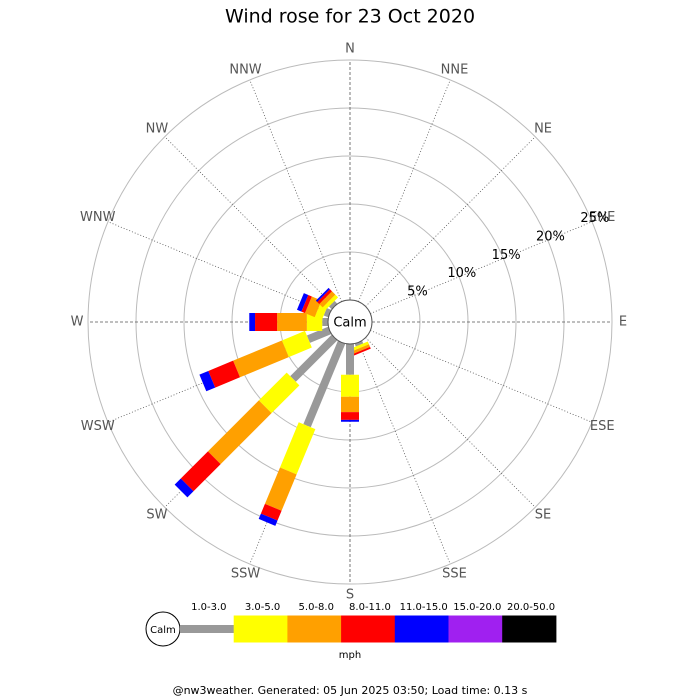  Describe the element at coordinates (417, 292) in the screenshot. I see `r-tick-label: 5%` at that location.